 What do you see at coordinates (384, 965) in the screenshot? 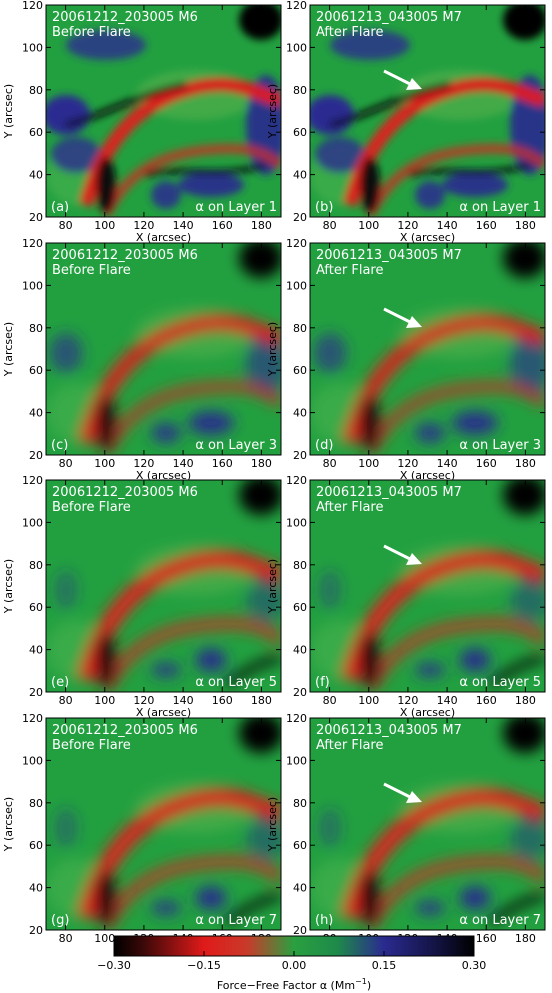
I see `colorbar-tick-label: 0.15` at bounding box center [384, 965].